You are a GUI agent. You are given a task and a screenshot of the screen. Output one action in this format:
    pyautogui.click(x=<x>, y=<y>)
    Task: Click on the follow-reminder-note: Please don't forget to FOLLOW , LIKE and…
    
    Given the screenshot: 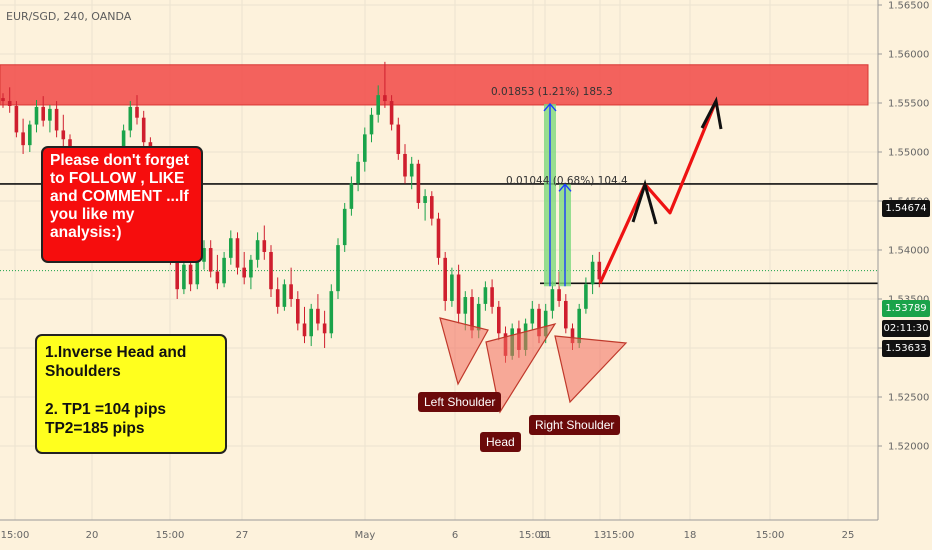 What is the action you would take?
    pyautogui.click(x=122, y=204)
    